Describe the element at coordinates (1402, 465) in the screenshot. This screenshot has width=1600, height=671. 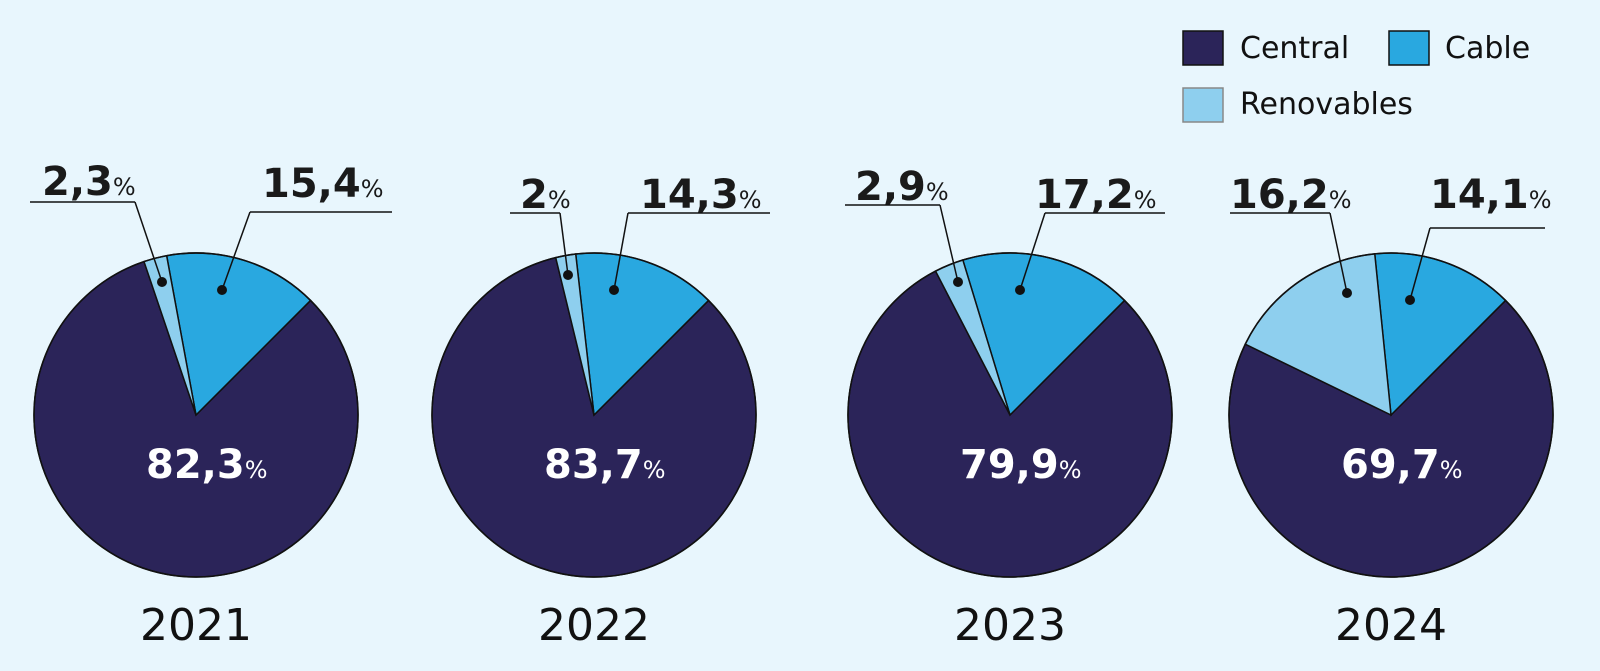
I see `label-central: 69,7%` at that location.